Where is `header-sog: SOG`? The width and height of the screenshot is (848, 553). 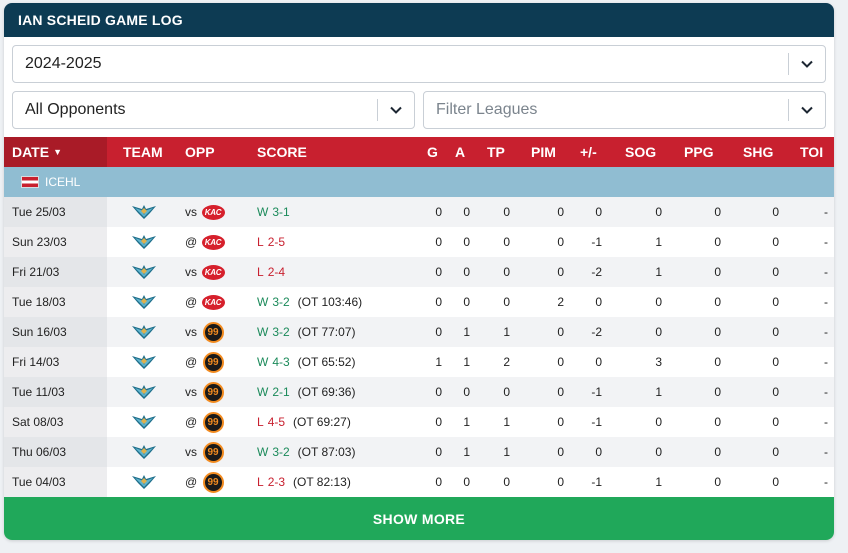 header-sog: SOG is located at coordinates (641, 152).